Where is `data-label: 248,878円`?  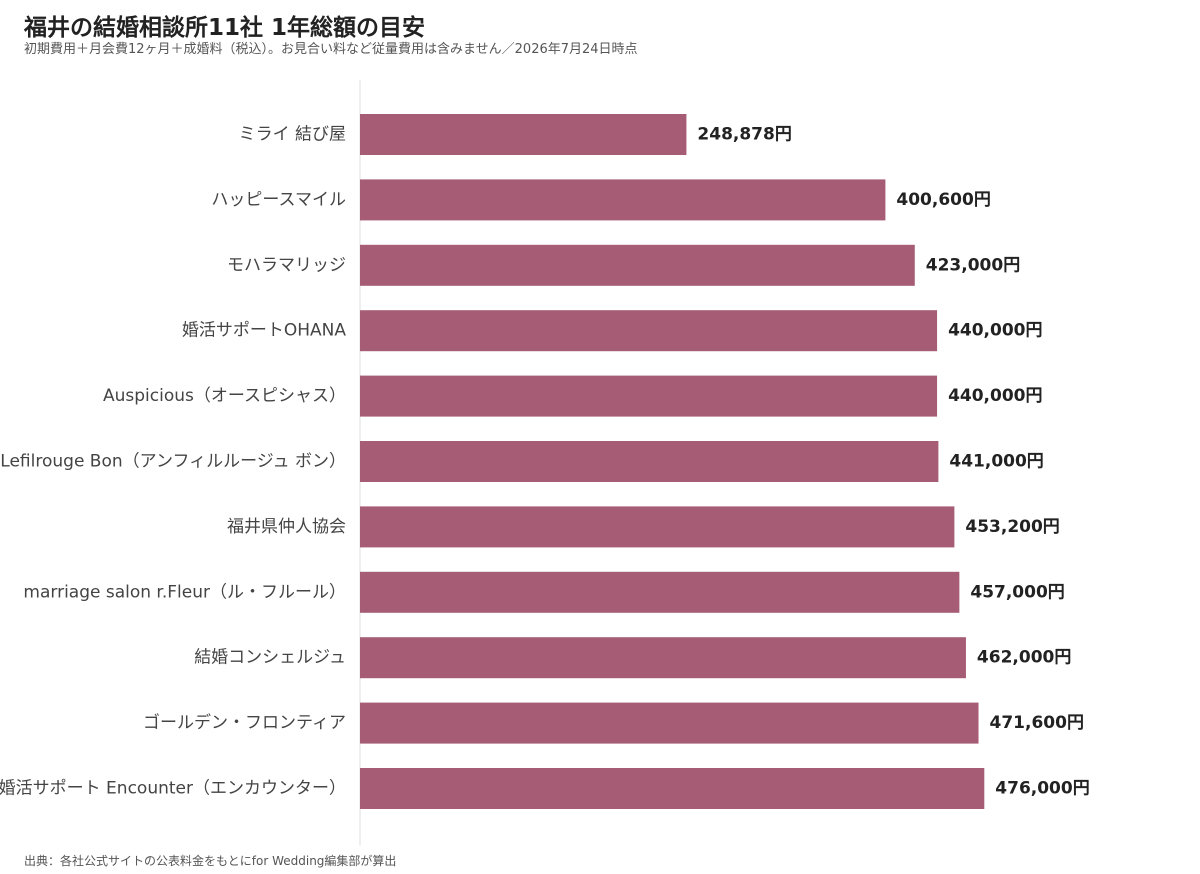
data-label: 248,878円 is located at coordinates (744, 135).